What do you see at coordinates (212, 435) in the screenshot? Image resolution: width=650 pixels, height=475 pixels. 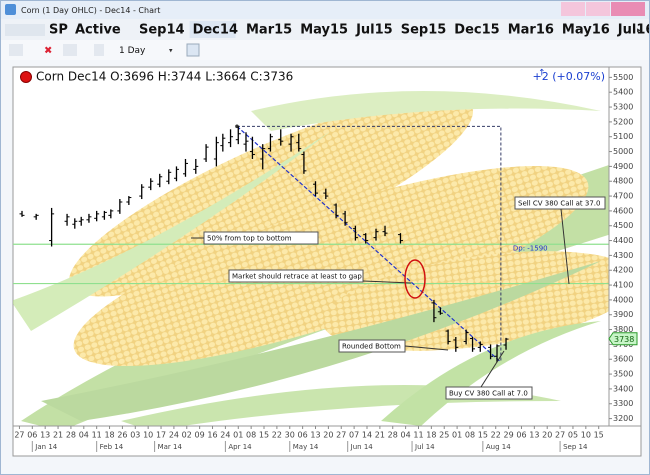 I see `x-tick-label: 16` at bounding box center [212, 435].